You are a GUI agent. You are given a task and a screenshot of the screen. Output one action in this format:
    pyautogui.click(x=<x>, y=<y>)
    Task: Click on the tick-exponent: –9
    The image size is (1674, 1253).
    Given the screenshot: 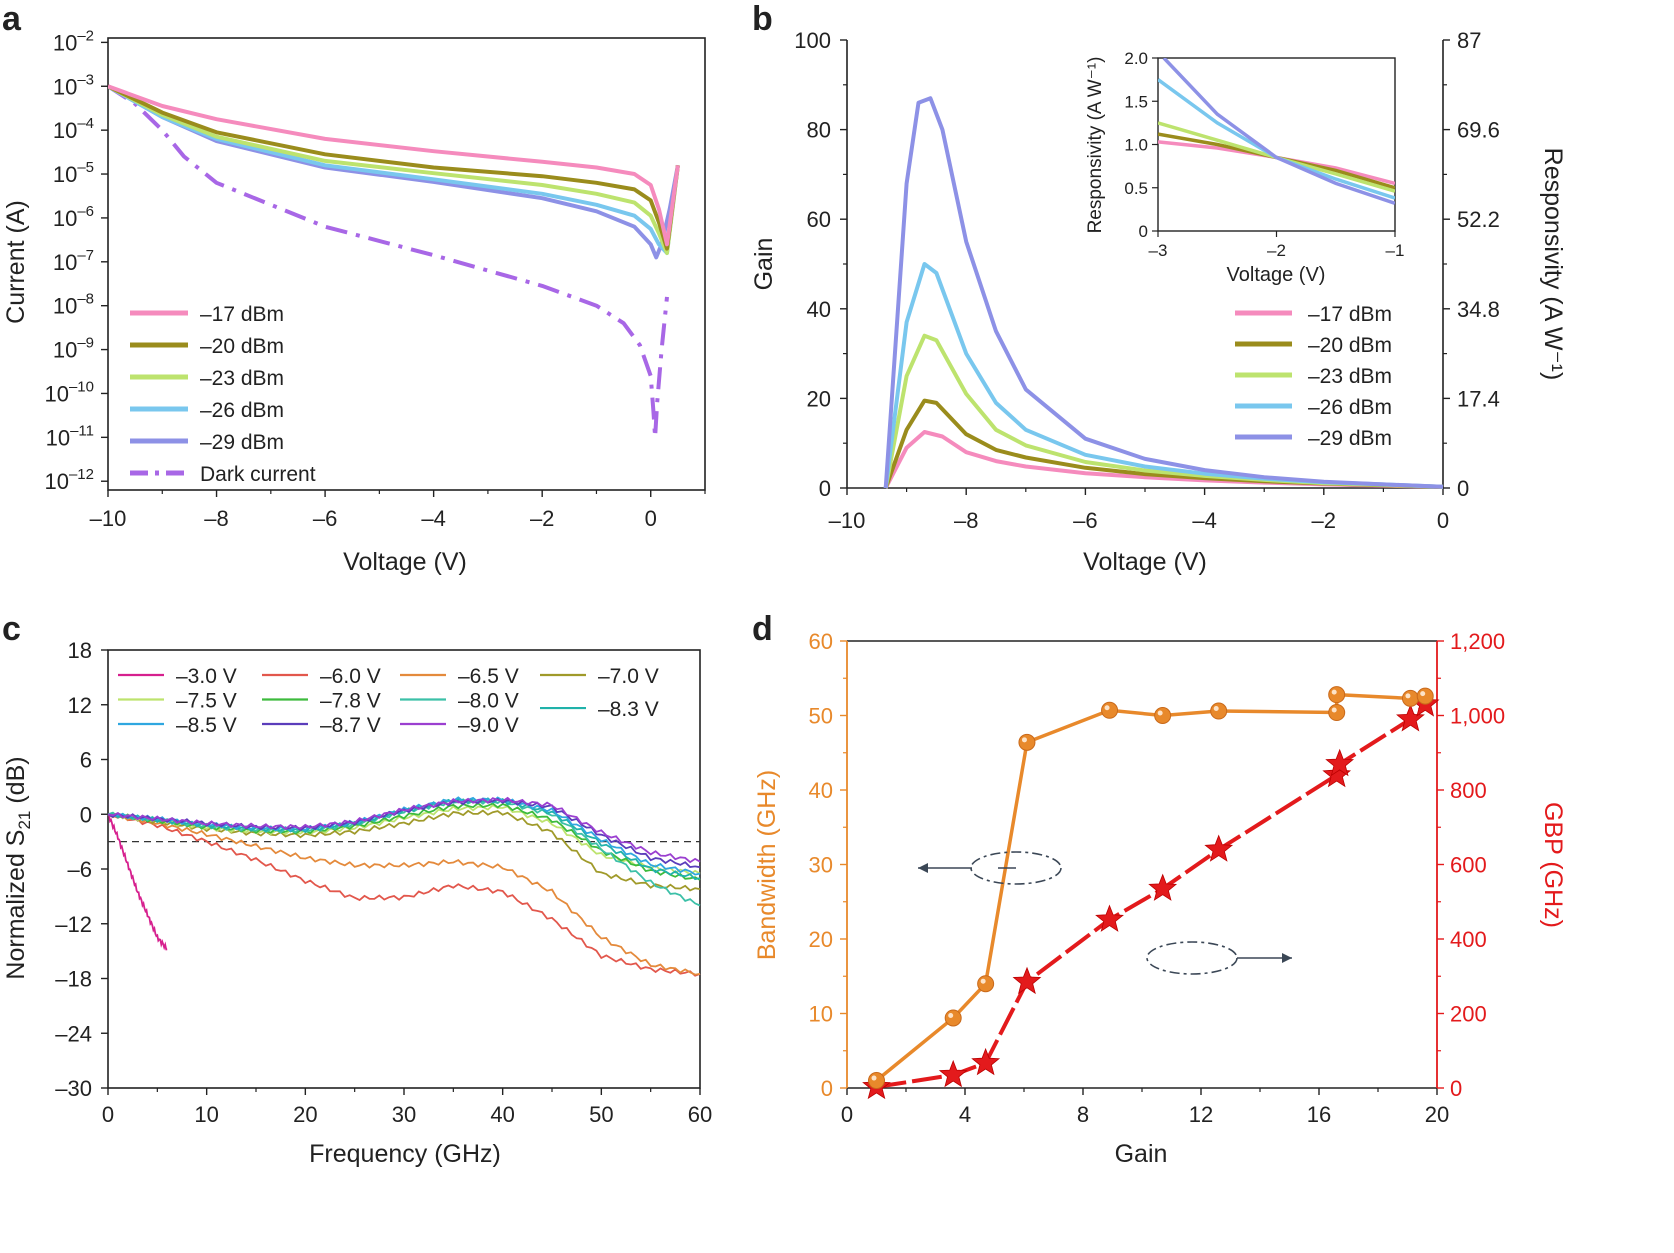 What is the action you would take?
    pyautogui.click(x=85, y=343)
    